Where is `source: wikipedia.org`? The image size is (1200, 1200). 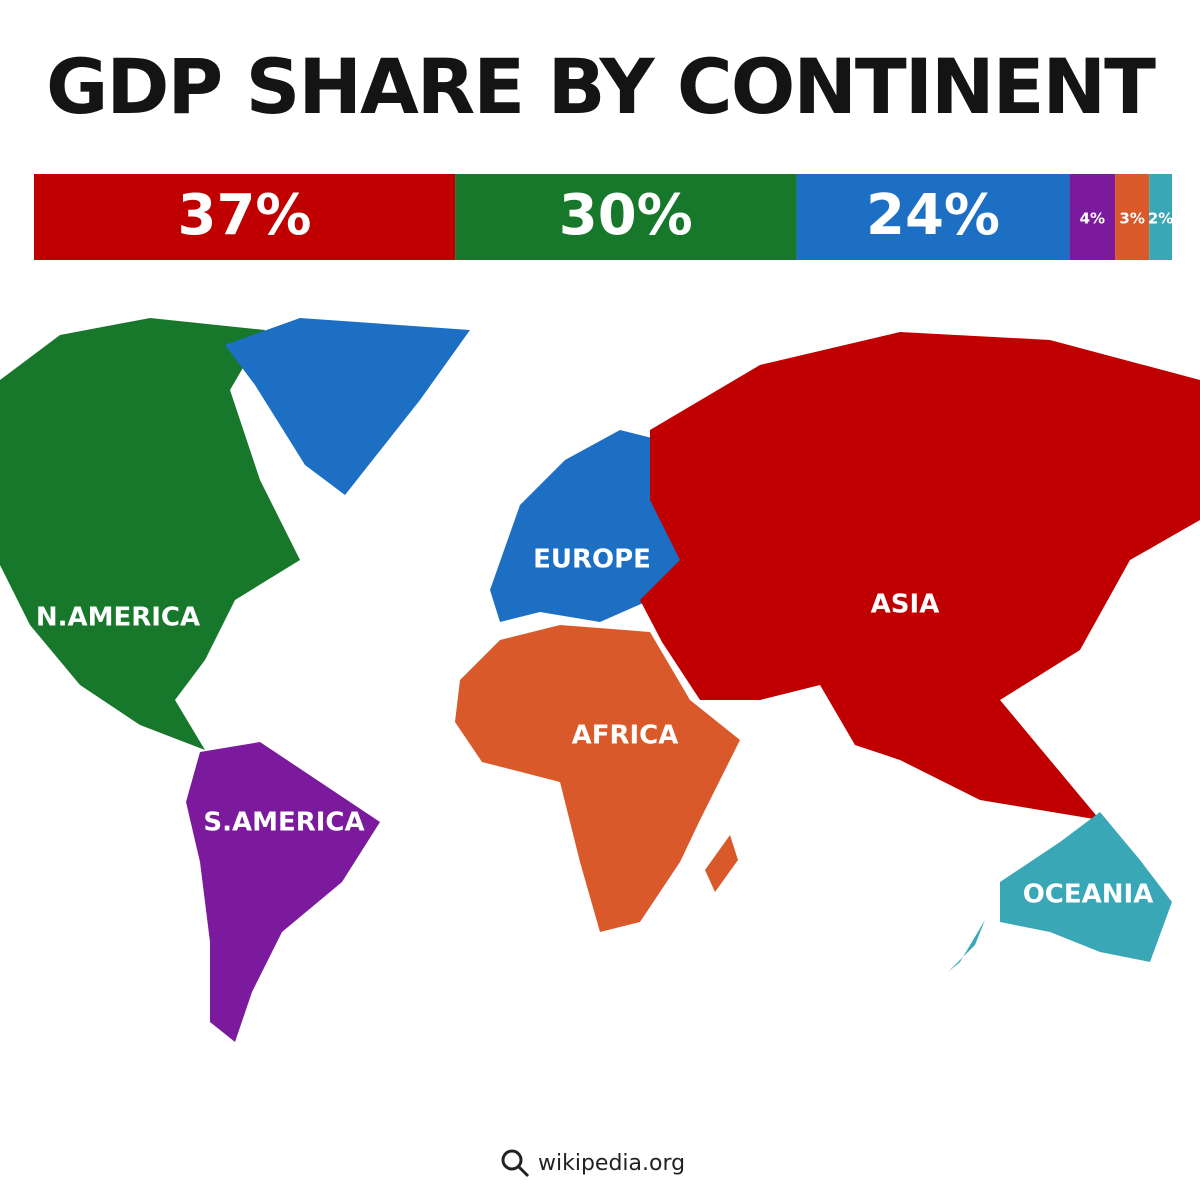 source: wikipedia.org is located at coordinates (611, 1163).